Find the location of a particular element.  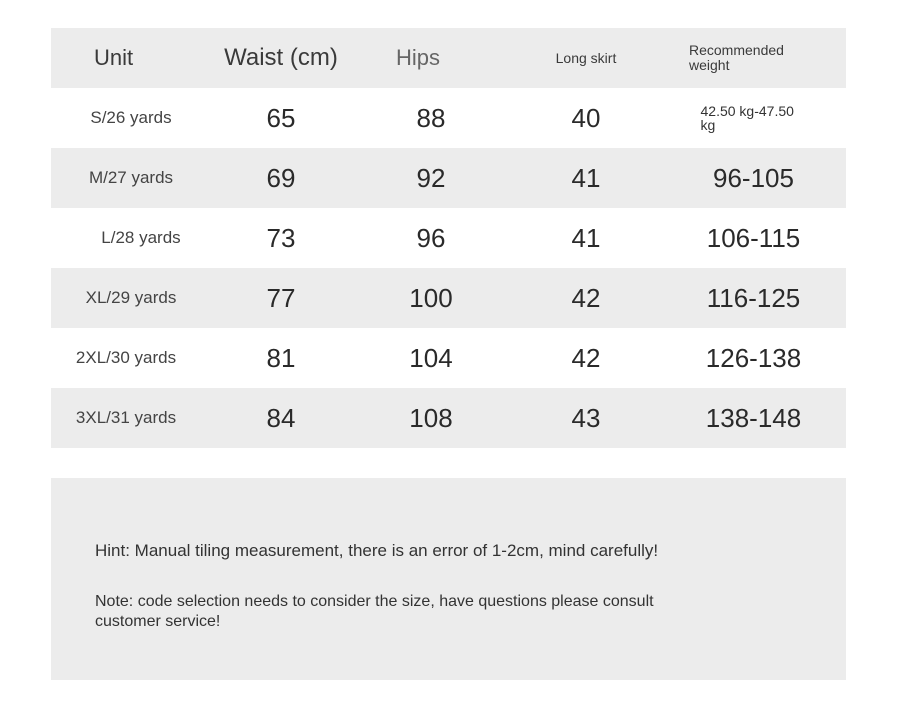

row-weight: 116-125 is located at coordinates (753, 297).